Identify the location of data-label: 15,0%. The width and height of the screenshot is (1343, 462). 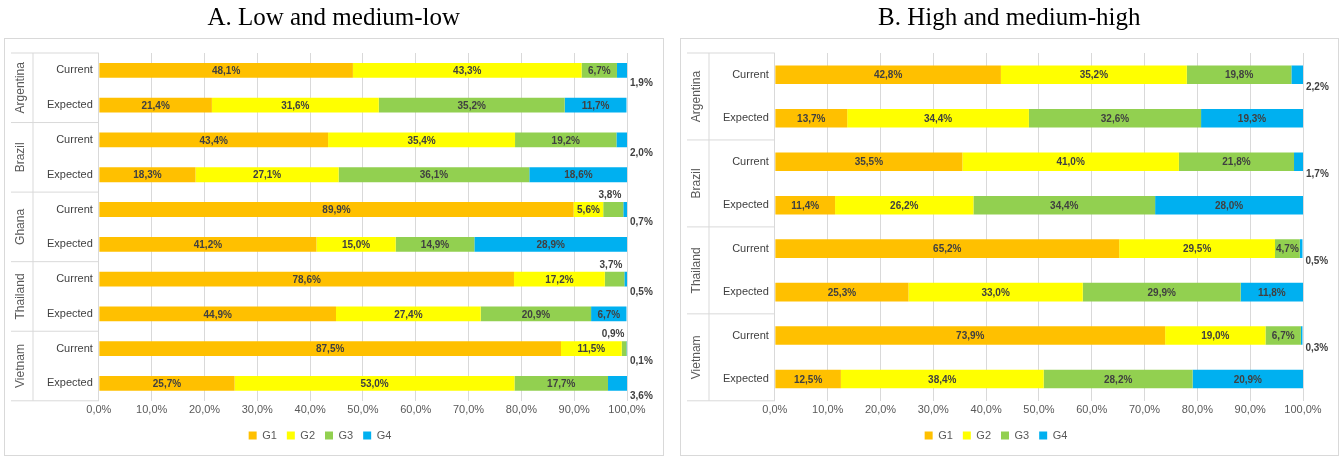
(356, 245).